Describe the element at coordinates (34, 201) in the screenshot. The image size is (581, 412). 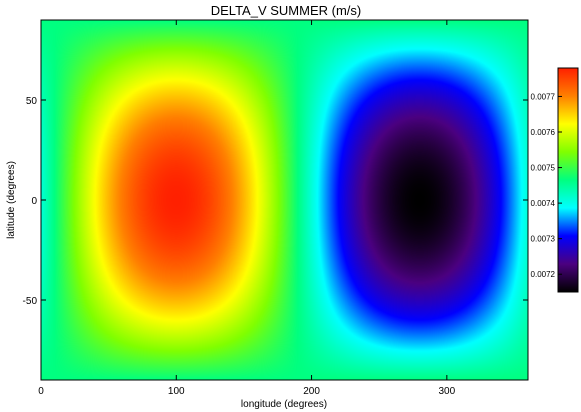
I see `y-tick-label: 0` at that location.